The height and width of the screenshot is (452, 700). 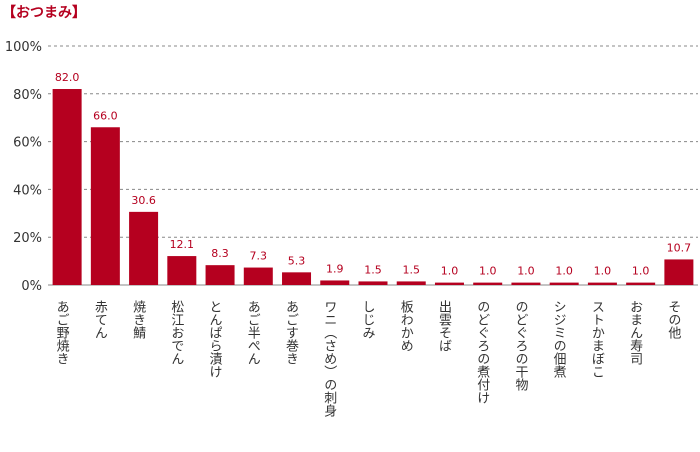 I want to click on bar-value-label: 7.3, so click(x=259, y=256).